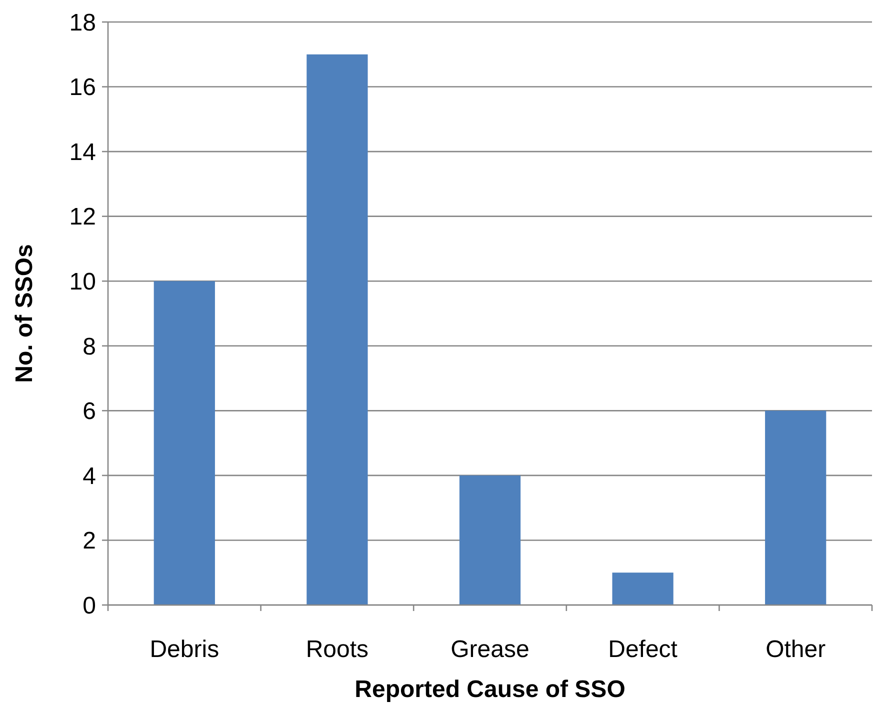  Describe the element at coordinates (89, 476) in the screenshot. I see `y-tick-label: 4` at that location.